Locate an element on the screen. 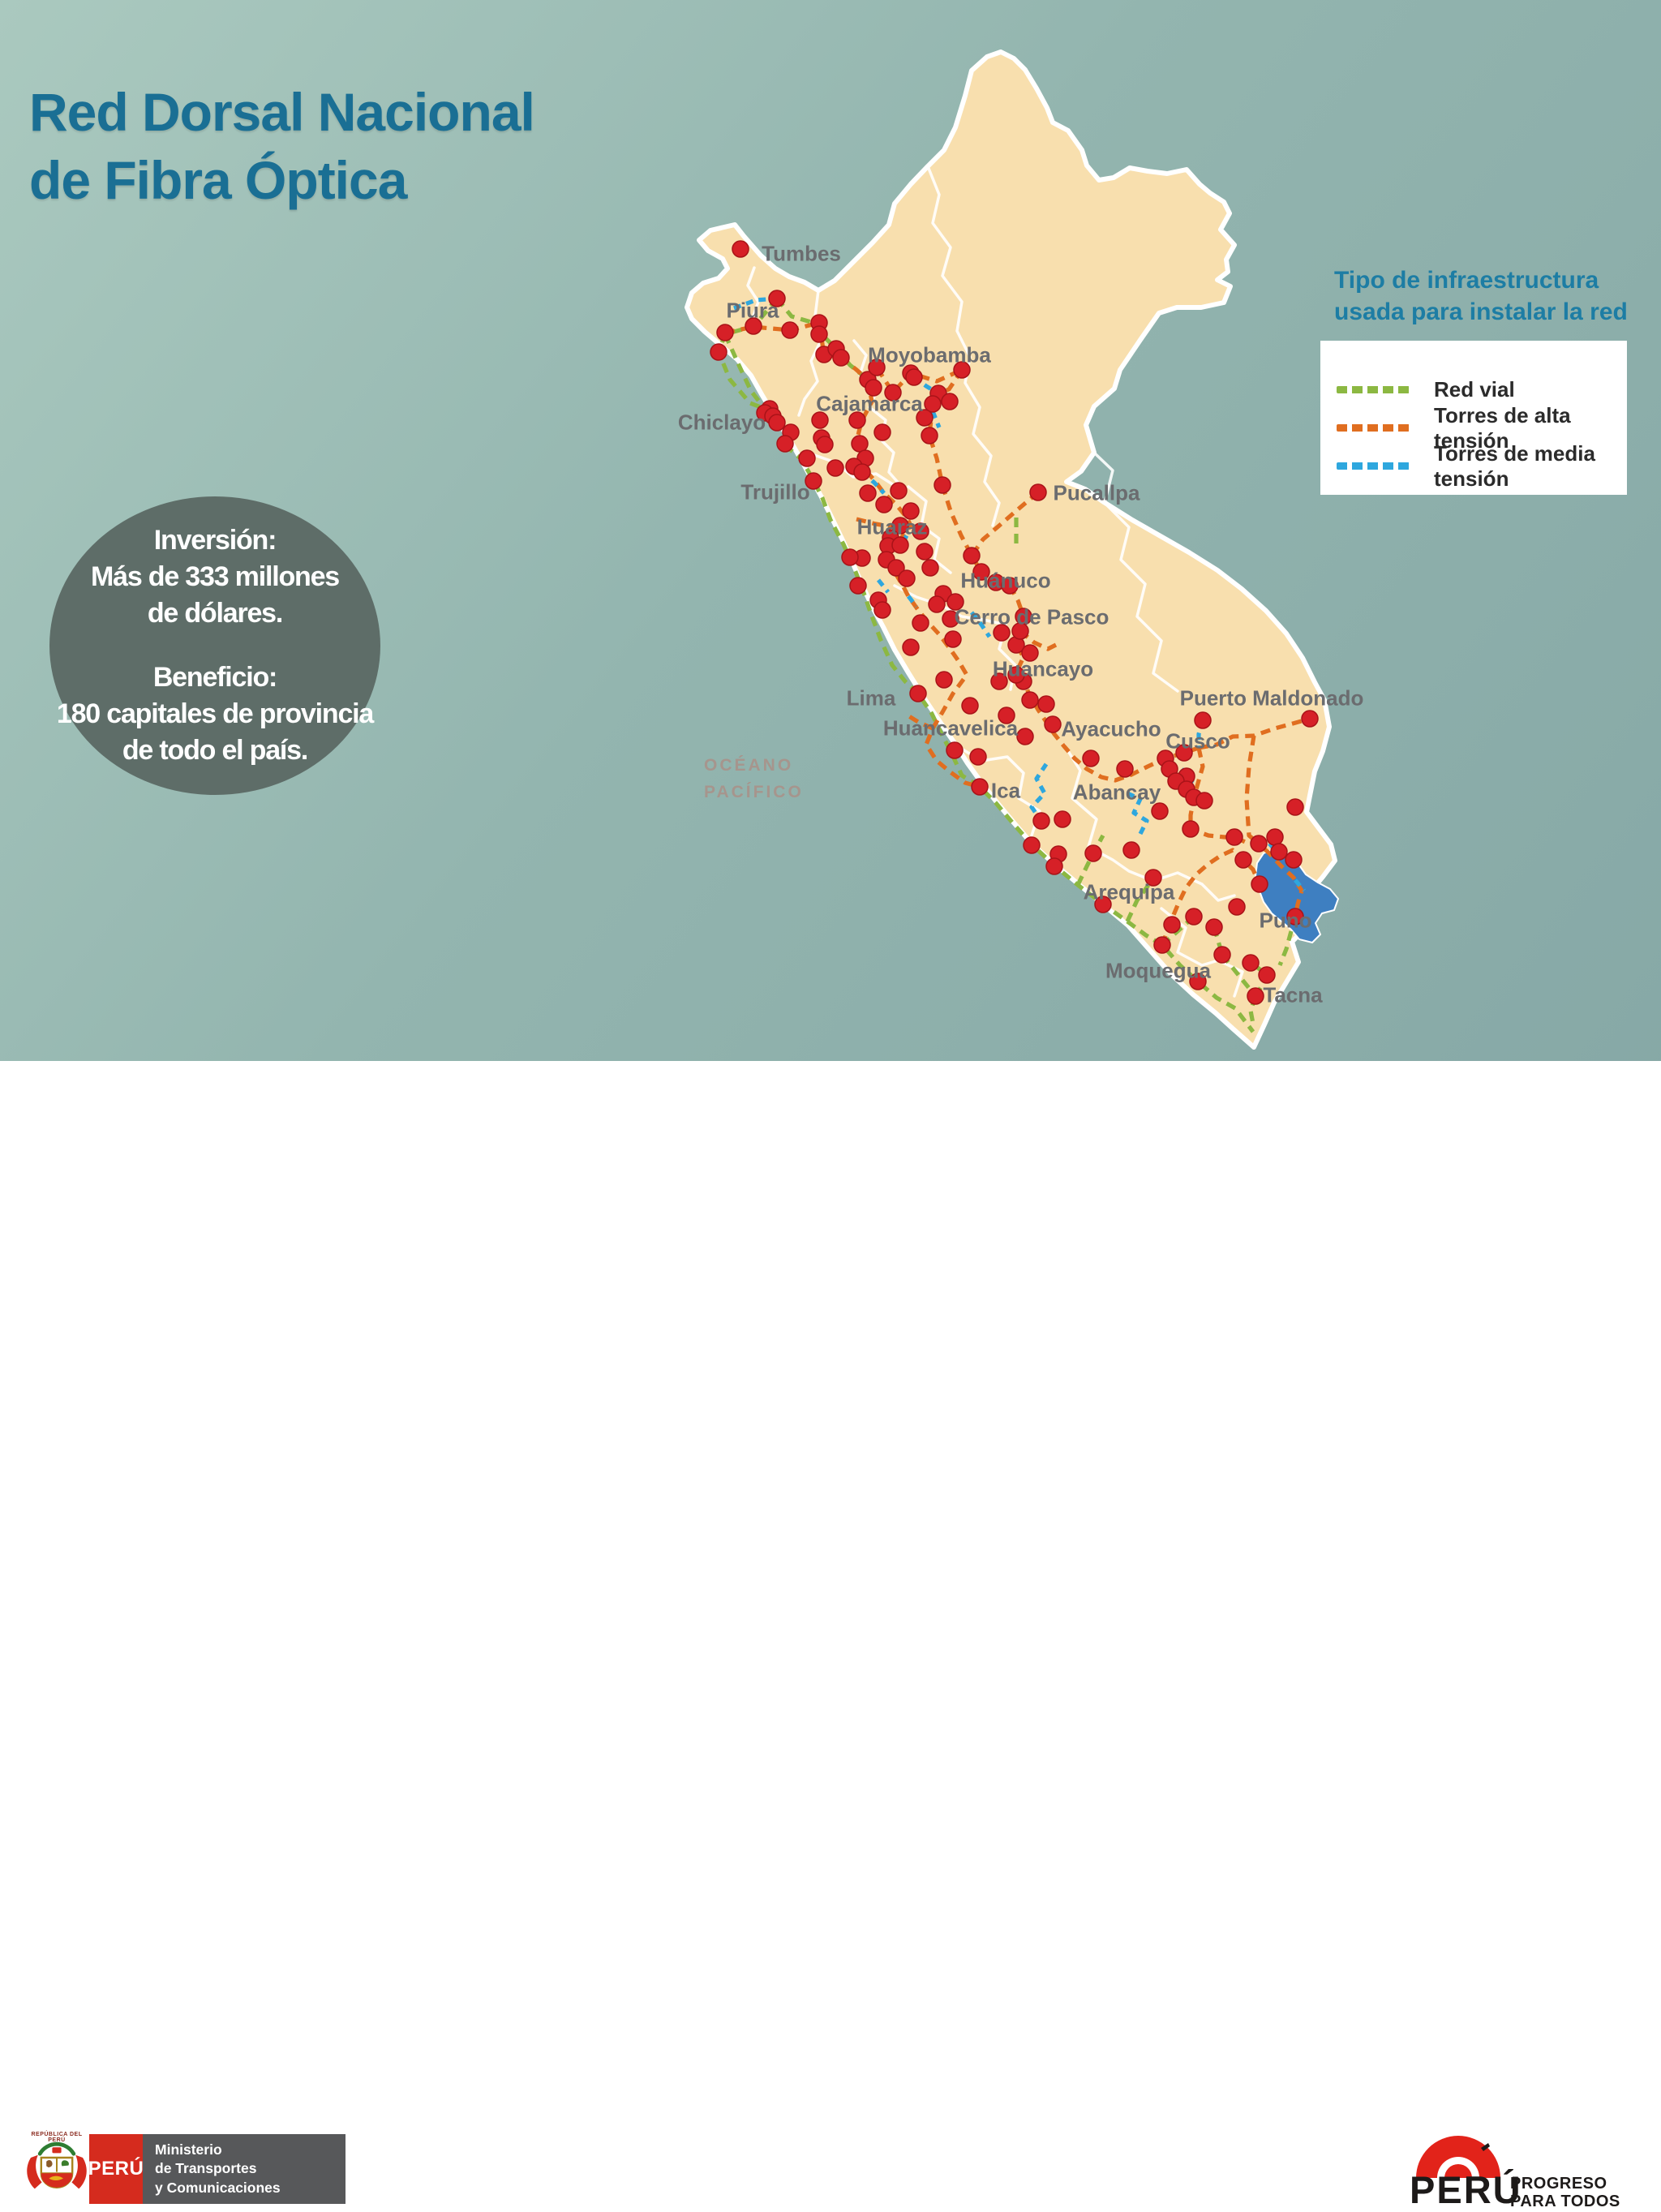 The height and width of the screenshot is (2212, 1661). legend-item-alta-tension: Torres de alta tensión is located at coordinates (1482, 428).